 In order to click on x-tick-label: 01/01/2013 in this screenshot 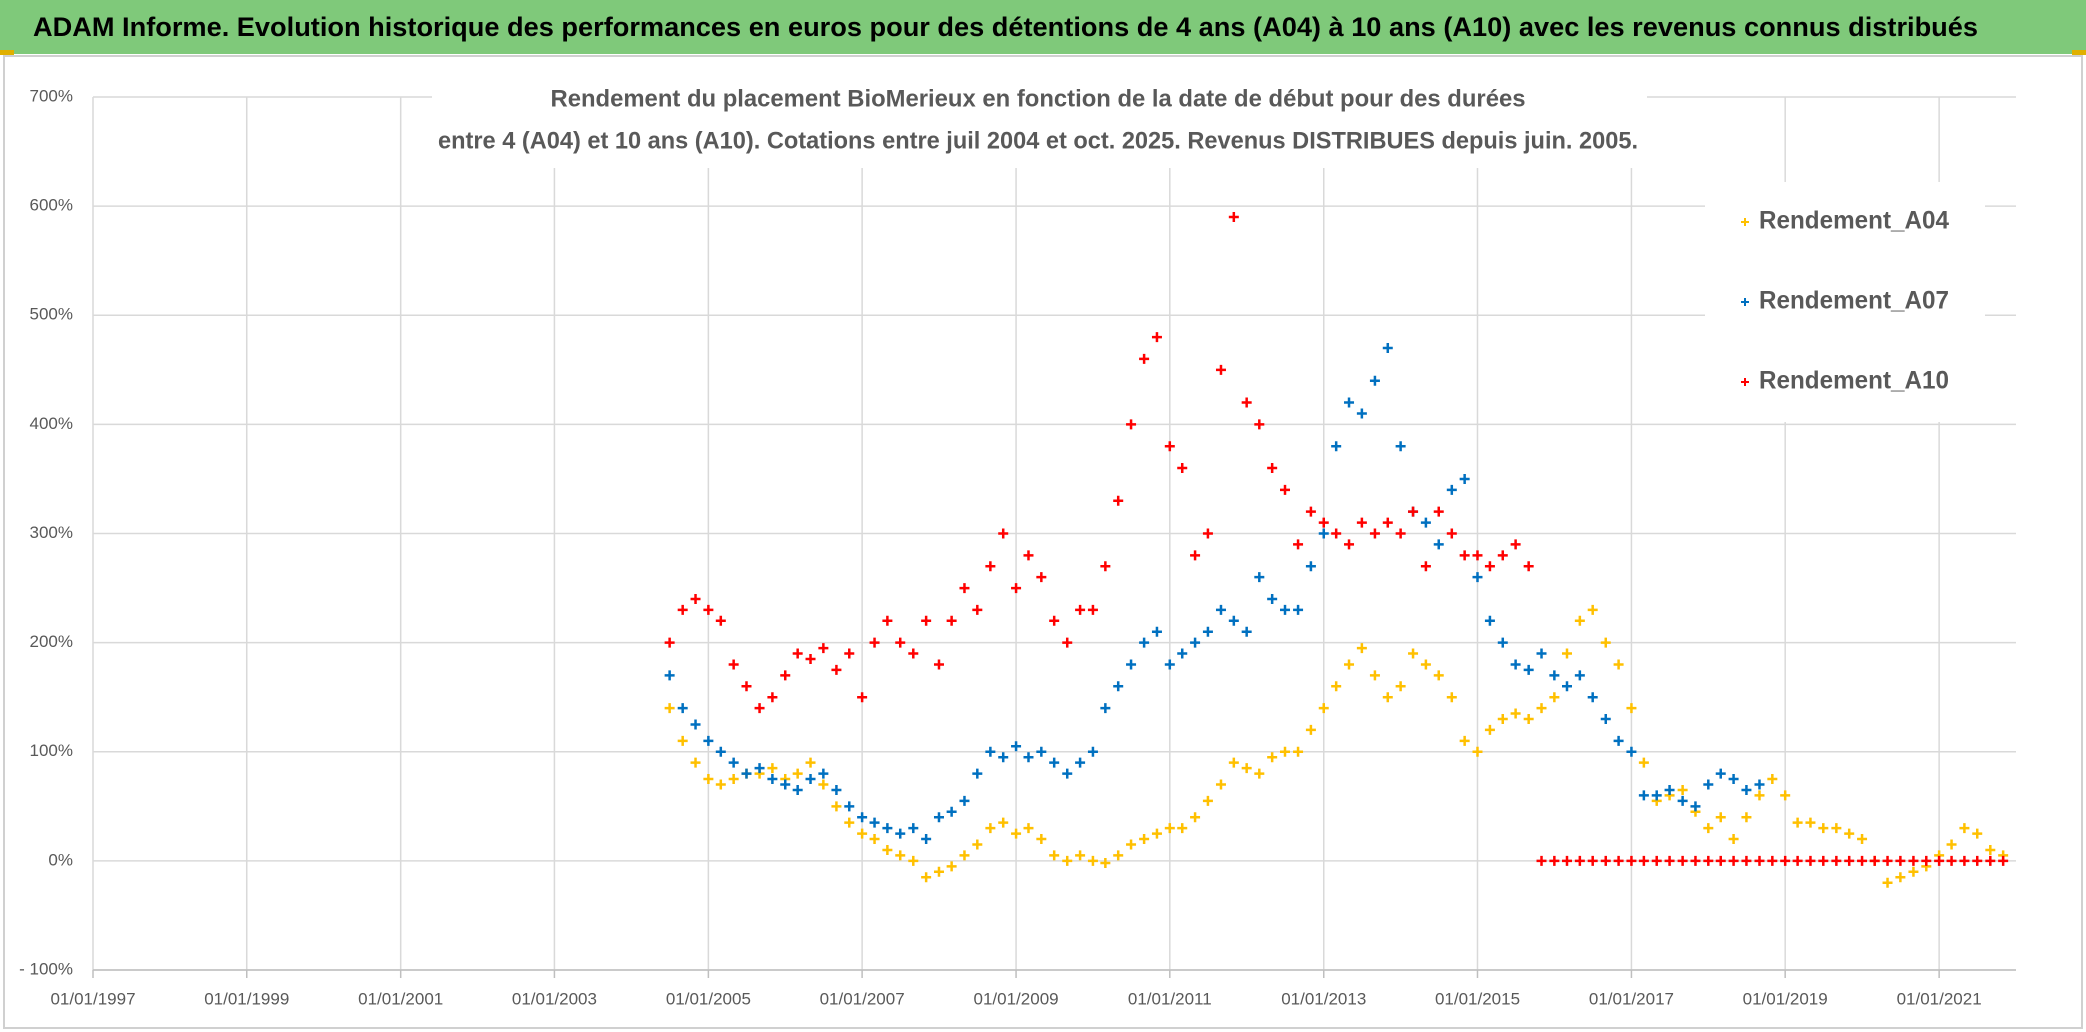, I will do `click(1323, 998)`.